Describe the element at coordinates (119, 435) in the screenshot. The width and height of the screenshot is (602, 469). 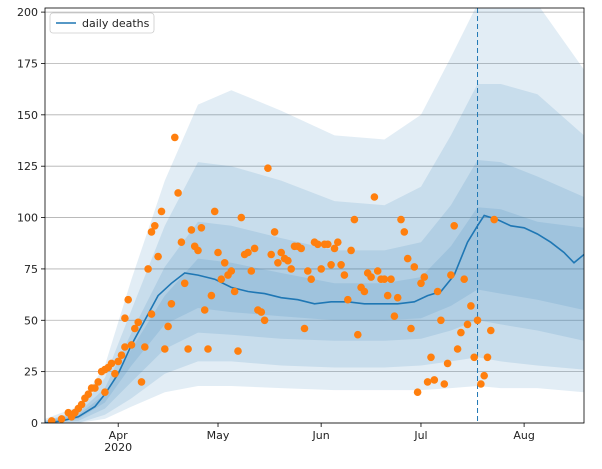
I see `x-tick-label: Apr` at that location.